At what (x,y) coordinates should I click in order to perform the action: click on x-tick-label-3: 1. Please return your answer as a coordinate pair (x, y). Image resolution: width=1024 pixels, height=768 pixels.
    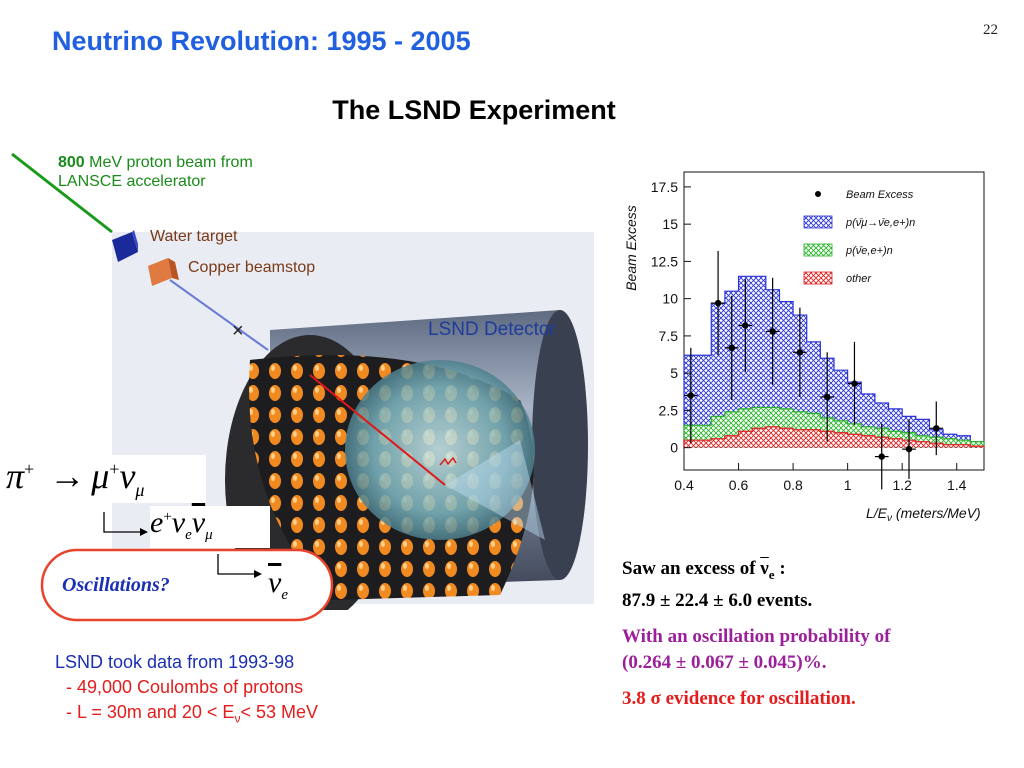
    Looking at the image, I should click on (848, 485).